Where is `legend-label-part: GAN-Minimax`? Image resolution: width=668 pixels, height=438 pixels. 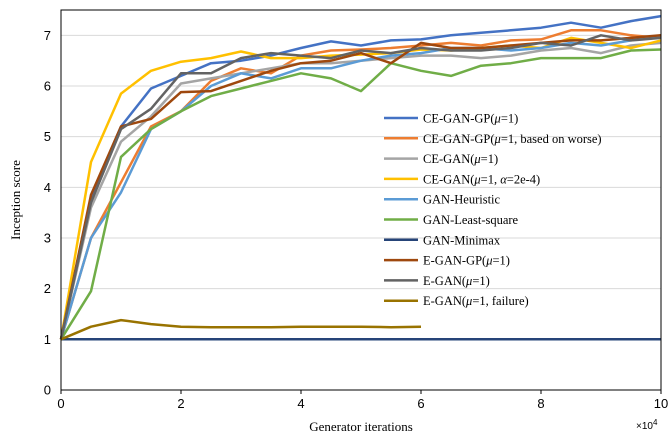
legend-label-part: GAN-Minimax is located at coordinates (462, 240).